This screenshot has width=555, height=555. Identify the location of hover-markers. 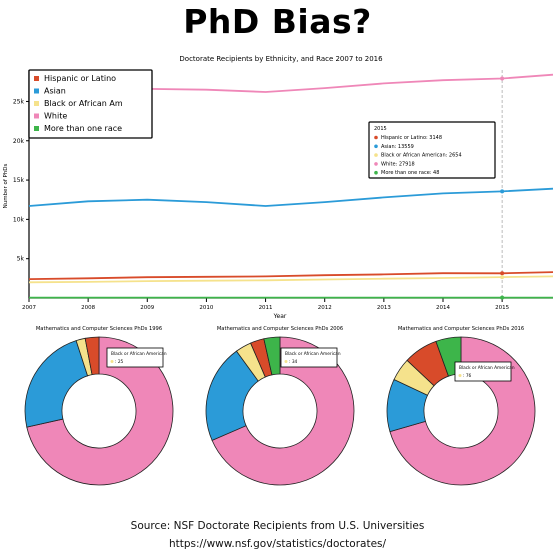
(502, 188).